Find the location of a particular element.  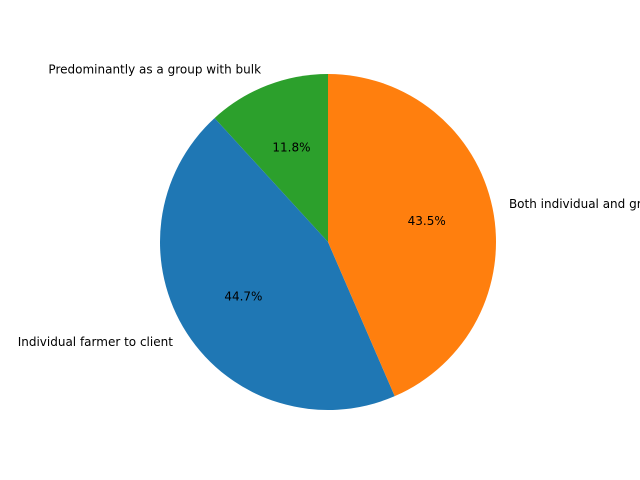

slice-label-both-individual-and-group: Both individual and group is located at coordinates (574, 204).